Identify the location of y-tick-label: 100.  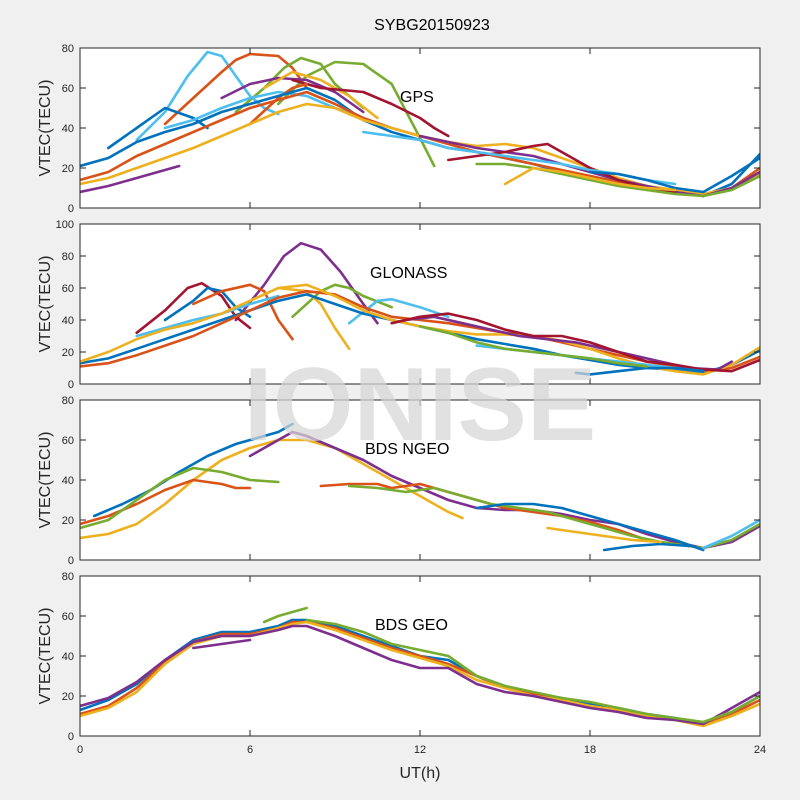
(65, 225).